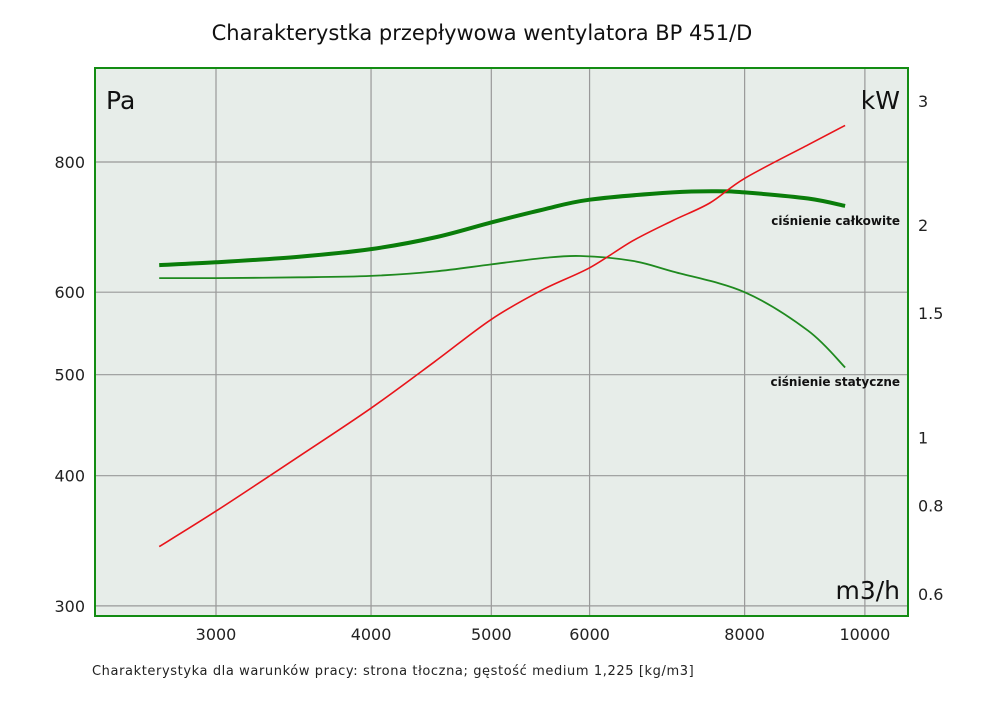 The image size is (1000, 706). Describe the element at coordinates (930, 348) in the screenshot. I see `y-right-tick-labels: 0.6 0.8 1 1.5 2 3` at that location.